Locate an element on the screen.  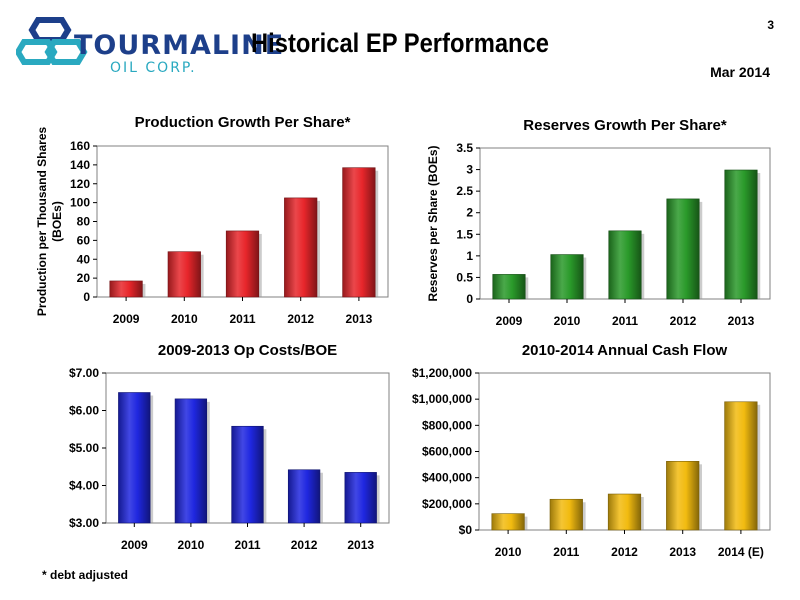
y-tick-label: 1.5 is located at coordinates (464, 234).